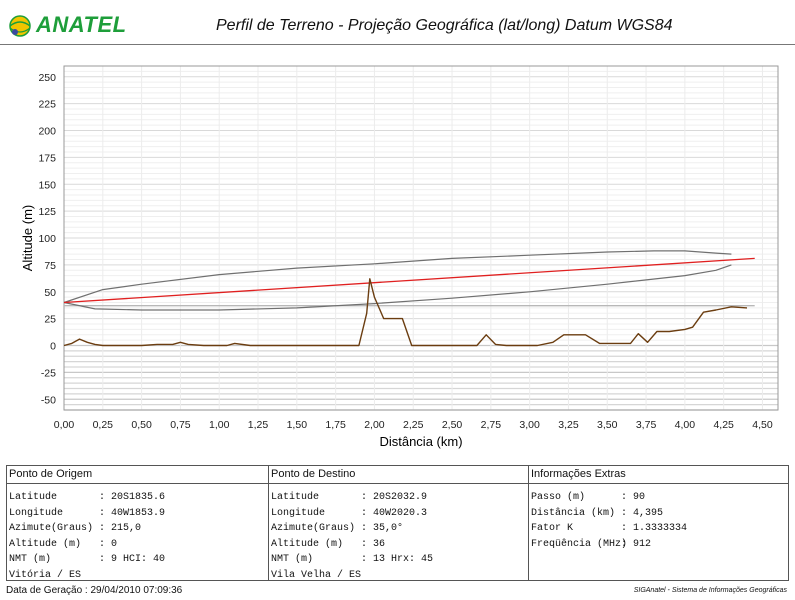  What do you see at coordinates (579, 544) in the screenshot?
I see `extra-field-label: Freqüência (MHz)` at bounding box center [579, 544].